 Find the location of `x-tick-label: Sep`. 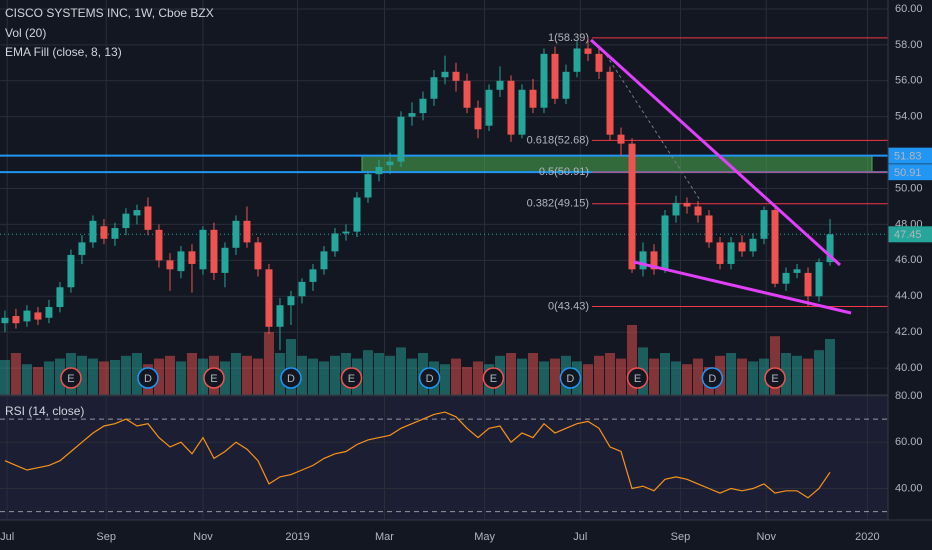

x-tick-label: Sep is located at coordinates (681, 537).